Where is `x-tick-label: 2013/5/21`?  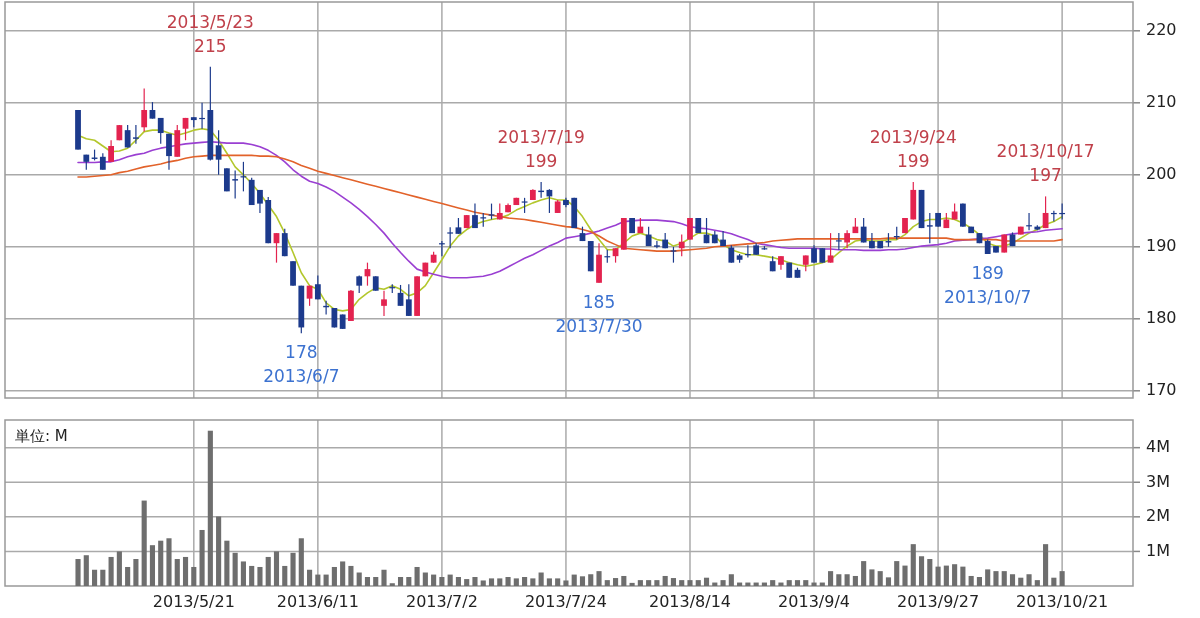
x-tick-label: 2013/5/21 is located at coordinates (193, 601).